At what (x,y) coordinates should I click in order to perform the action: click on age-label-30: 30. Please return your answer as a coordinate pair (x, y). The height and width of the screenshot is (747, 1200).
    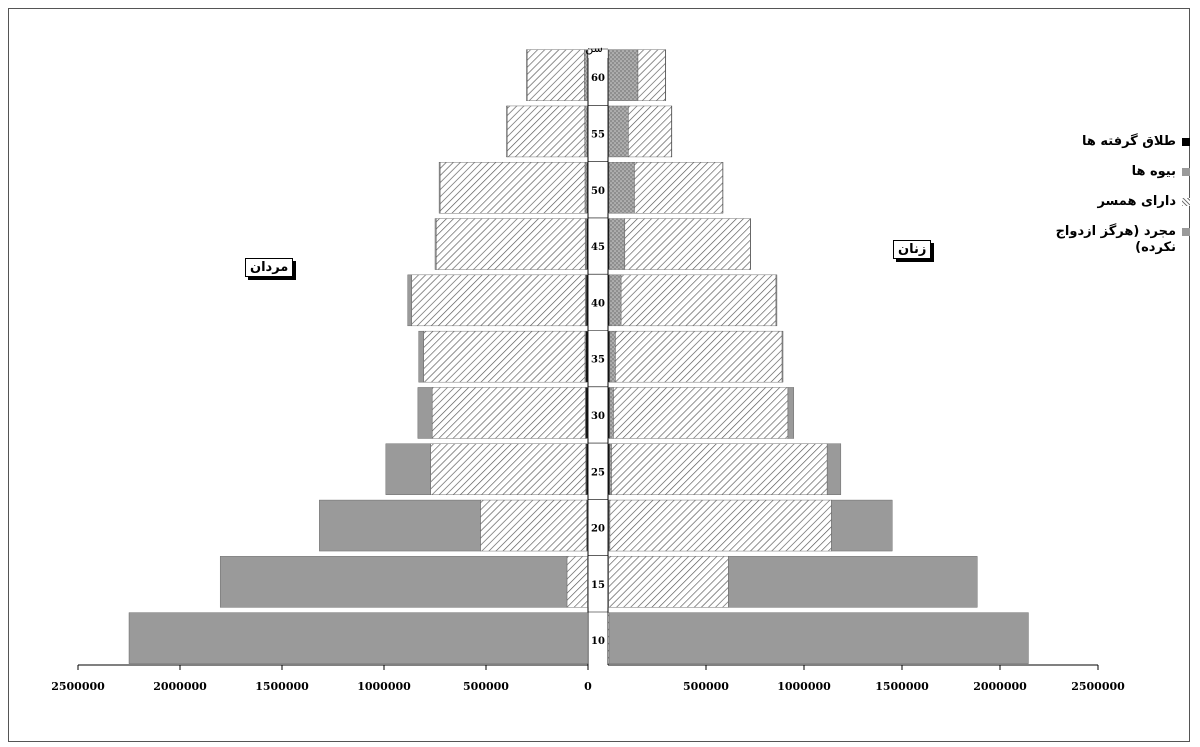
    Looking at the image, I should click on (598, 416).